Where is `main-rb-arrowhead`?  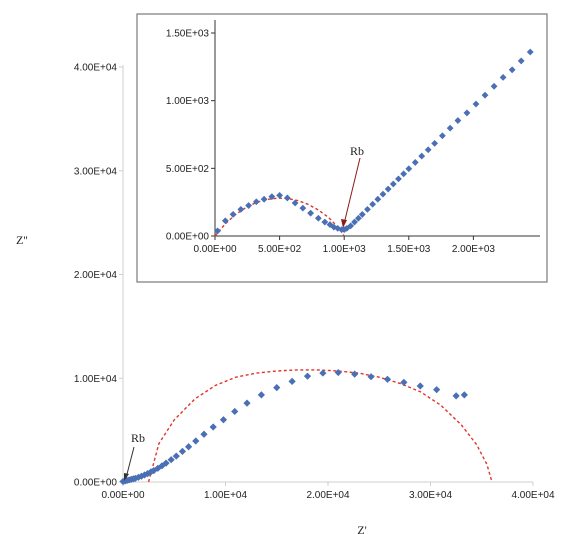
main-rb-arrowhead is located at coordinates (126, 477).